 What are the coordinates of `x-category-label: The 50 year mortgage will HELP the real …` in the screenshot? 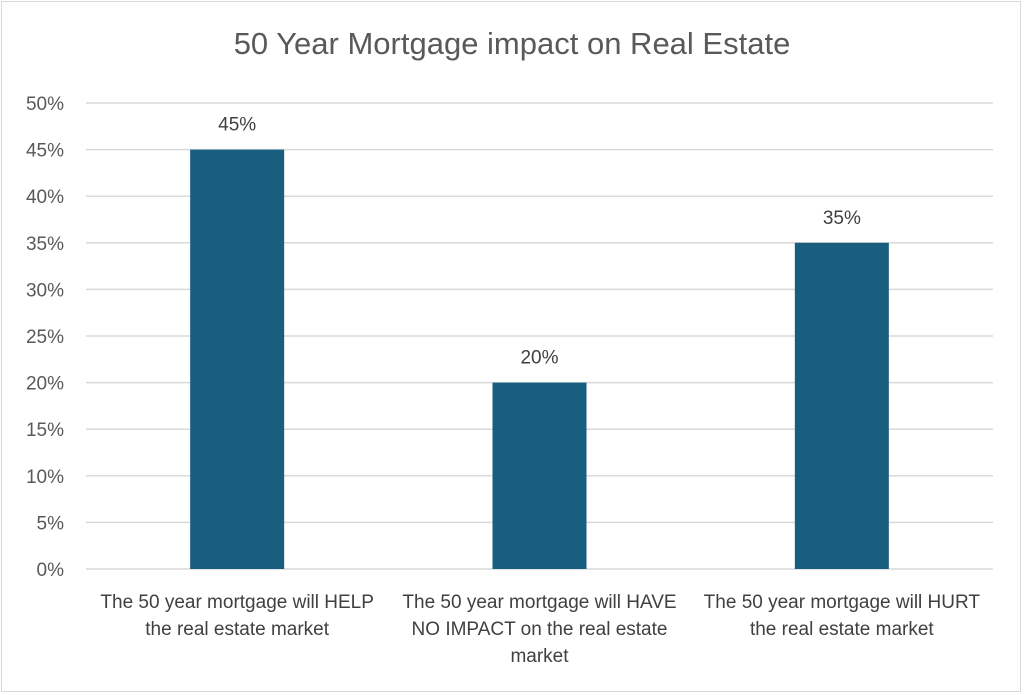 It's located at (237, 616).